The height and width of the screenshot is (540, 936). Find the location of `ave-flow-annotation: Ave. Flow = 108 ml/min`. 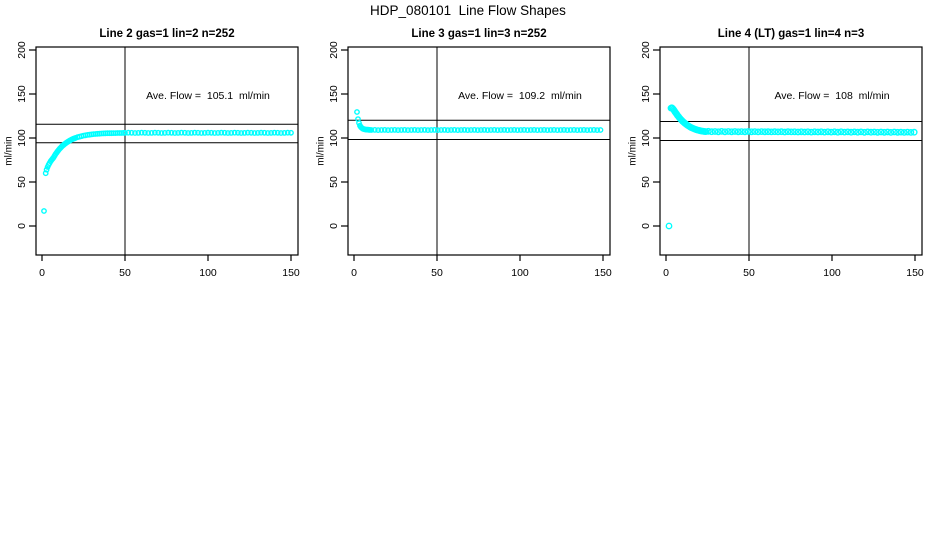

ave-flow-annotation: Ave. Flow = 108 ml/min is located at coordinates (831, 96).